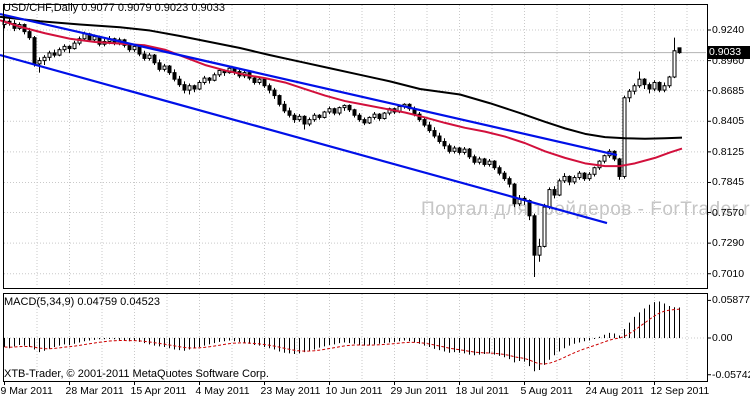 This screenshot has height=400, width=750. Describe the element at coordinates (419, 391) in the screenshot. I see `date-axis-label: 29 Jun 2011` at that location.